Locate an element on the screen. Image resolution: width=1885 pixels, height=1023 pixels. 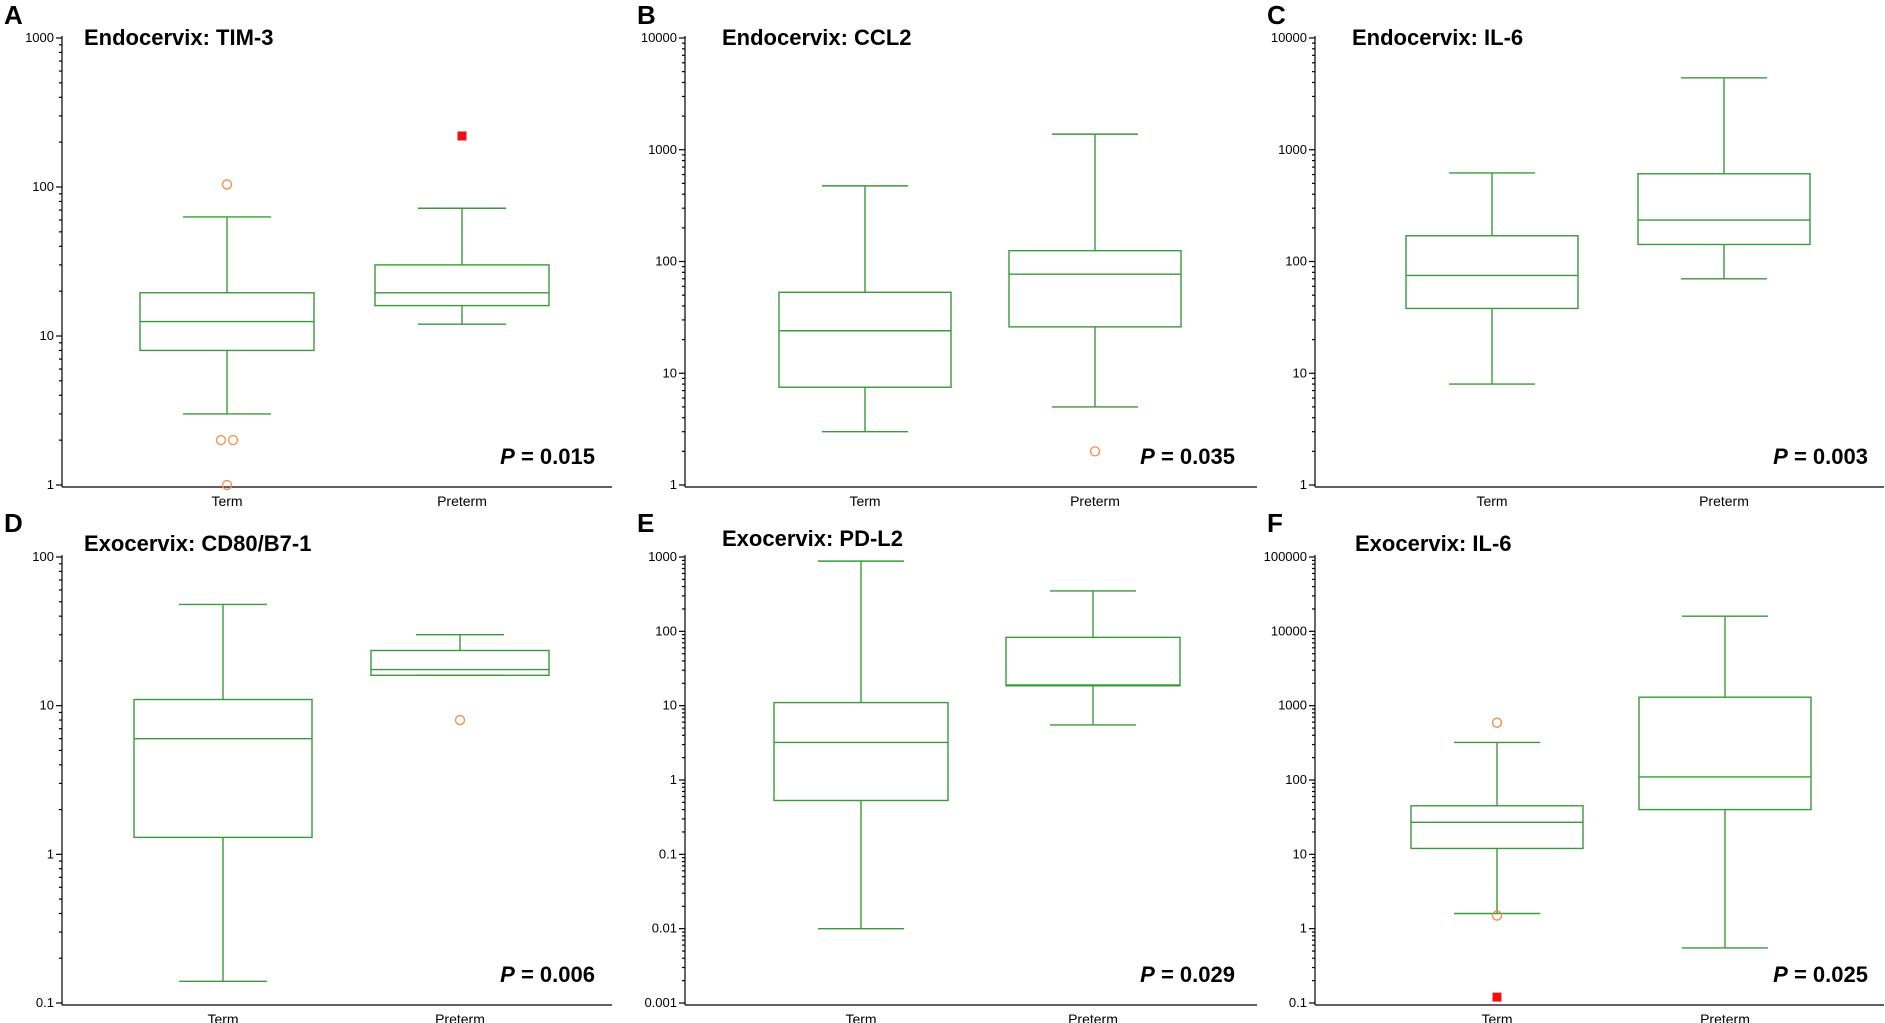
panel-letter: A is located at coordinates (13, 15).